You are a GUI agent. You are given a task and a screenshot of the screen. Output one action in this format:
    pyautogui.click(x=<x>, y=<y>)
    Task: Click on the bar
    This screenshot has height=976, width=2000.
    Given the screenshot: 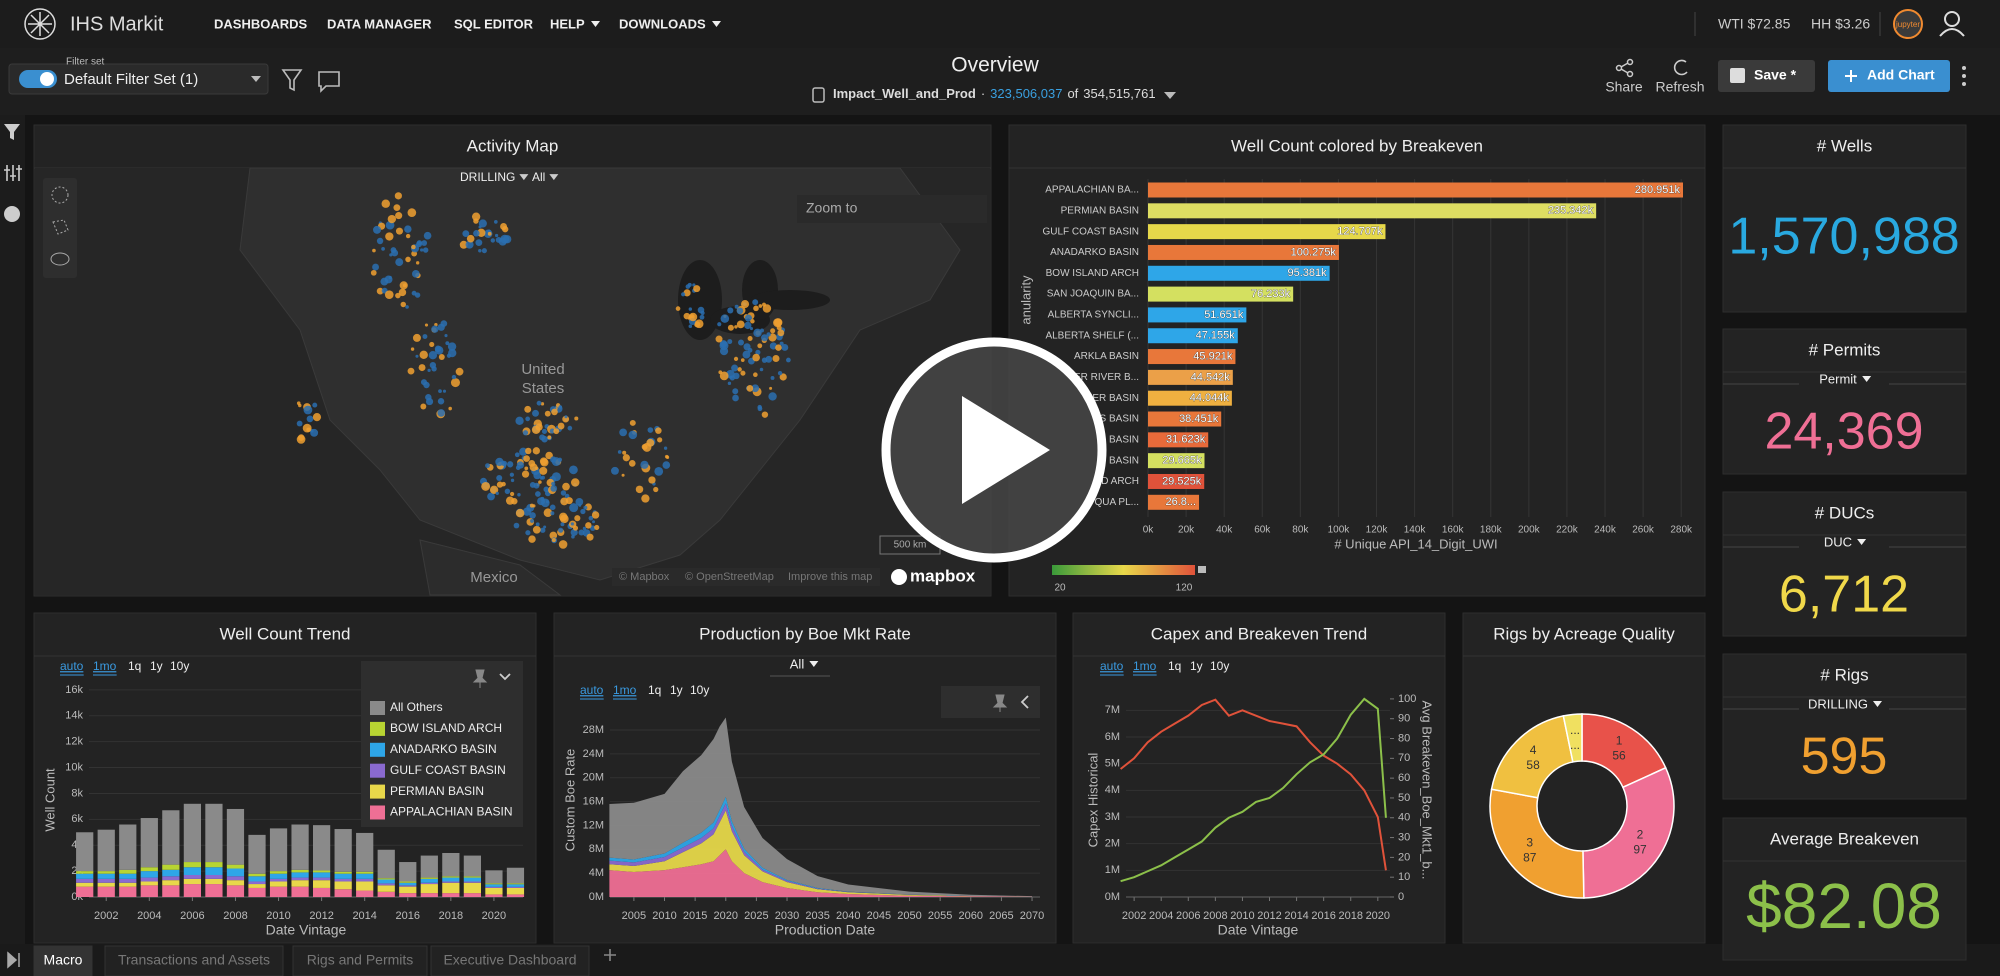 What is the action you would take?
    pyautogui.click(x=1239, y=273)
    